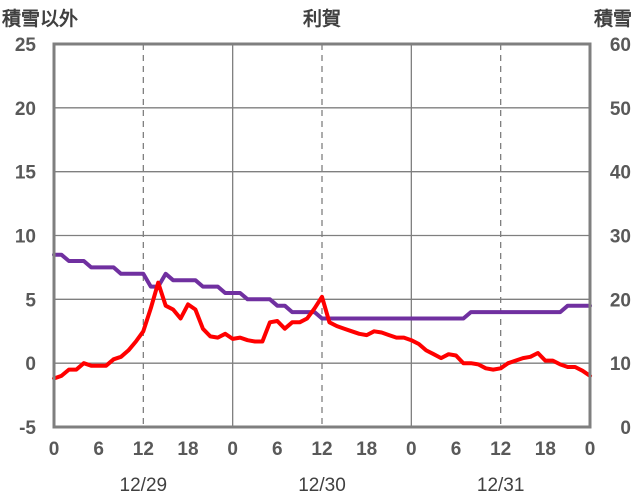  I want to click on series-line-right-axis, so click(322, 286).